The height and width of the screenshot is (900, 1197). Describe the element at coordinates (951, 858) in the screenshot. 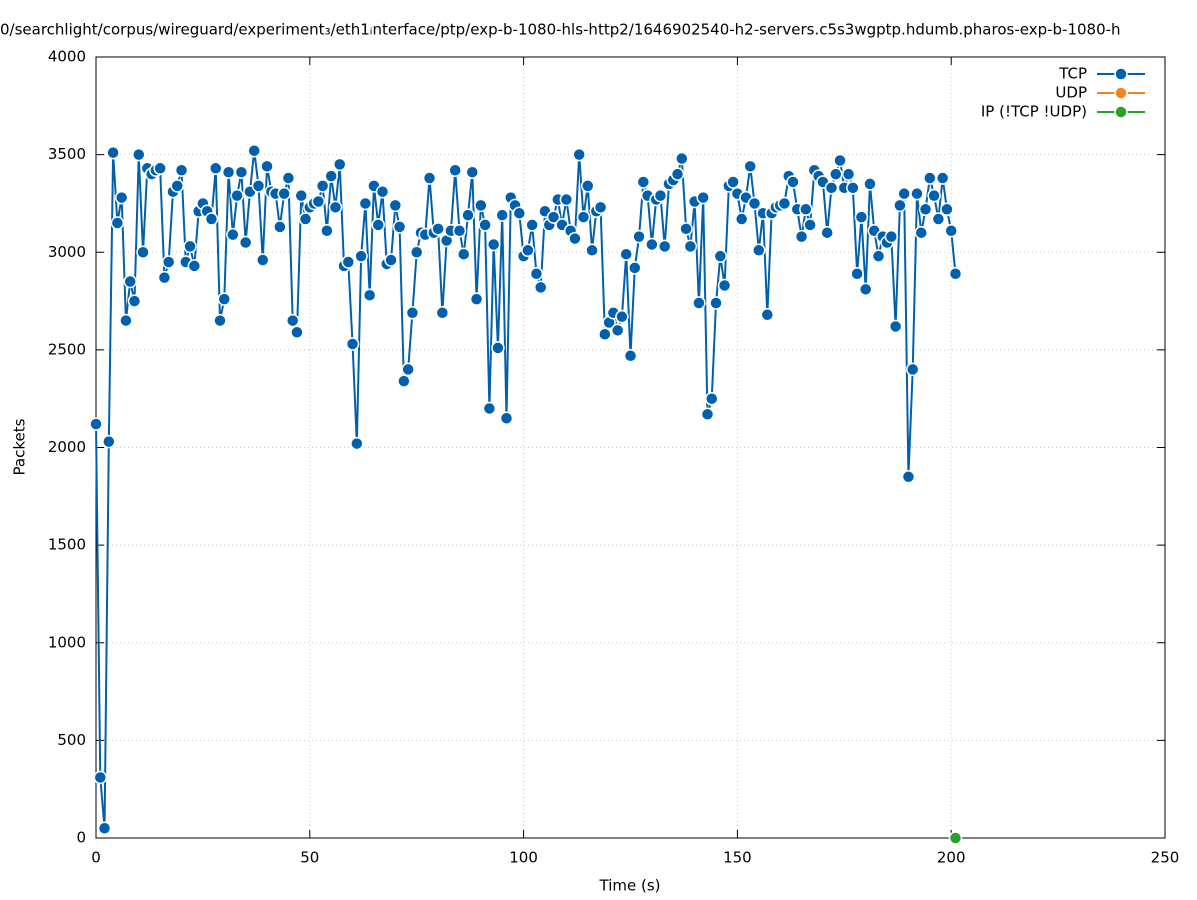

I see `x-tick-label: 200` at that location.